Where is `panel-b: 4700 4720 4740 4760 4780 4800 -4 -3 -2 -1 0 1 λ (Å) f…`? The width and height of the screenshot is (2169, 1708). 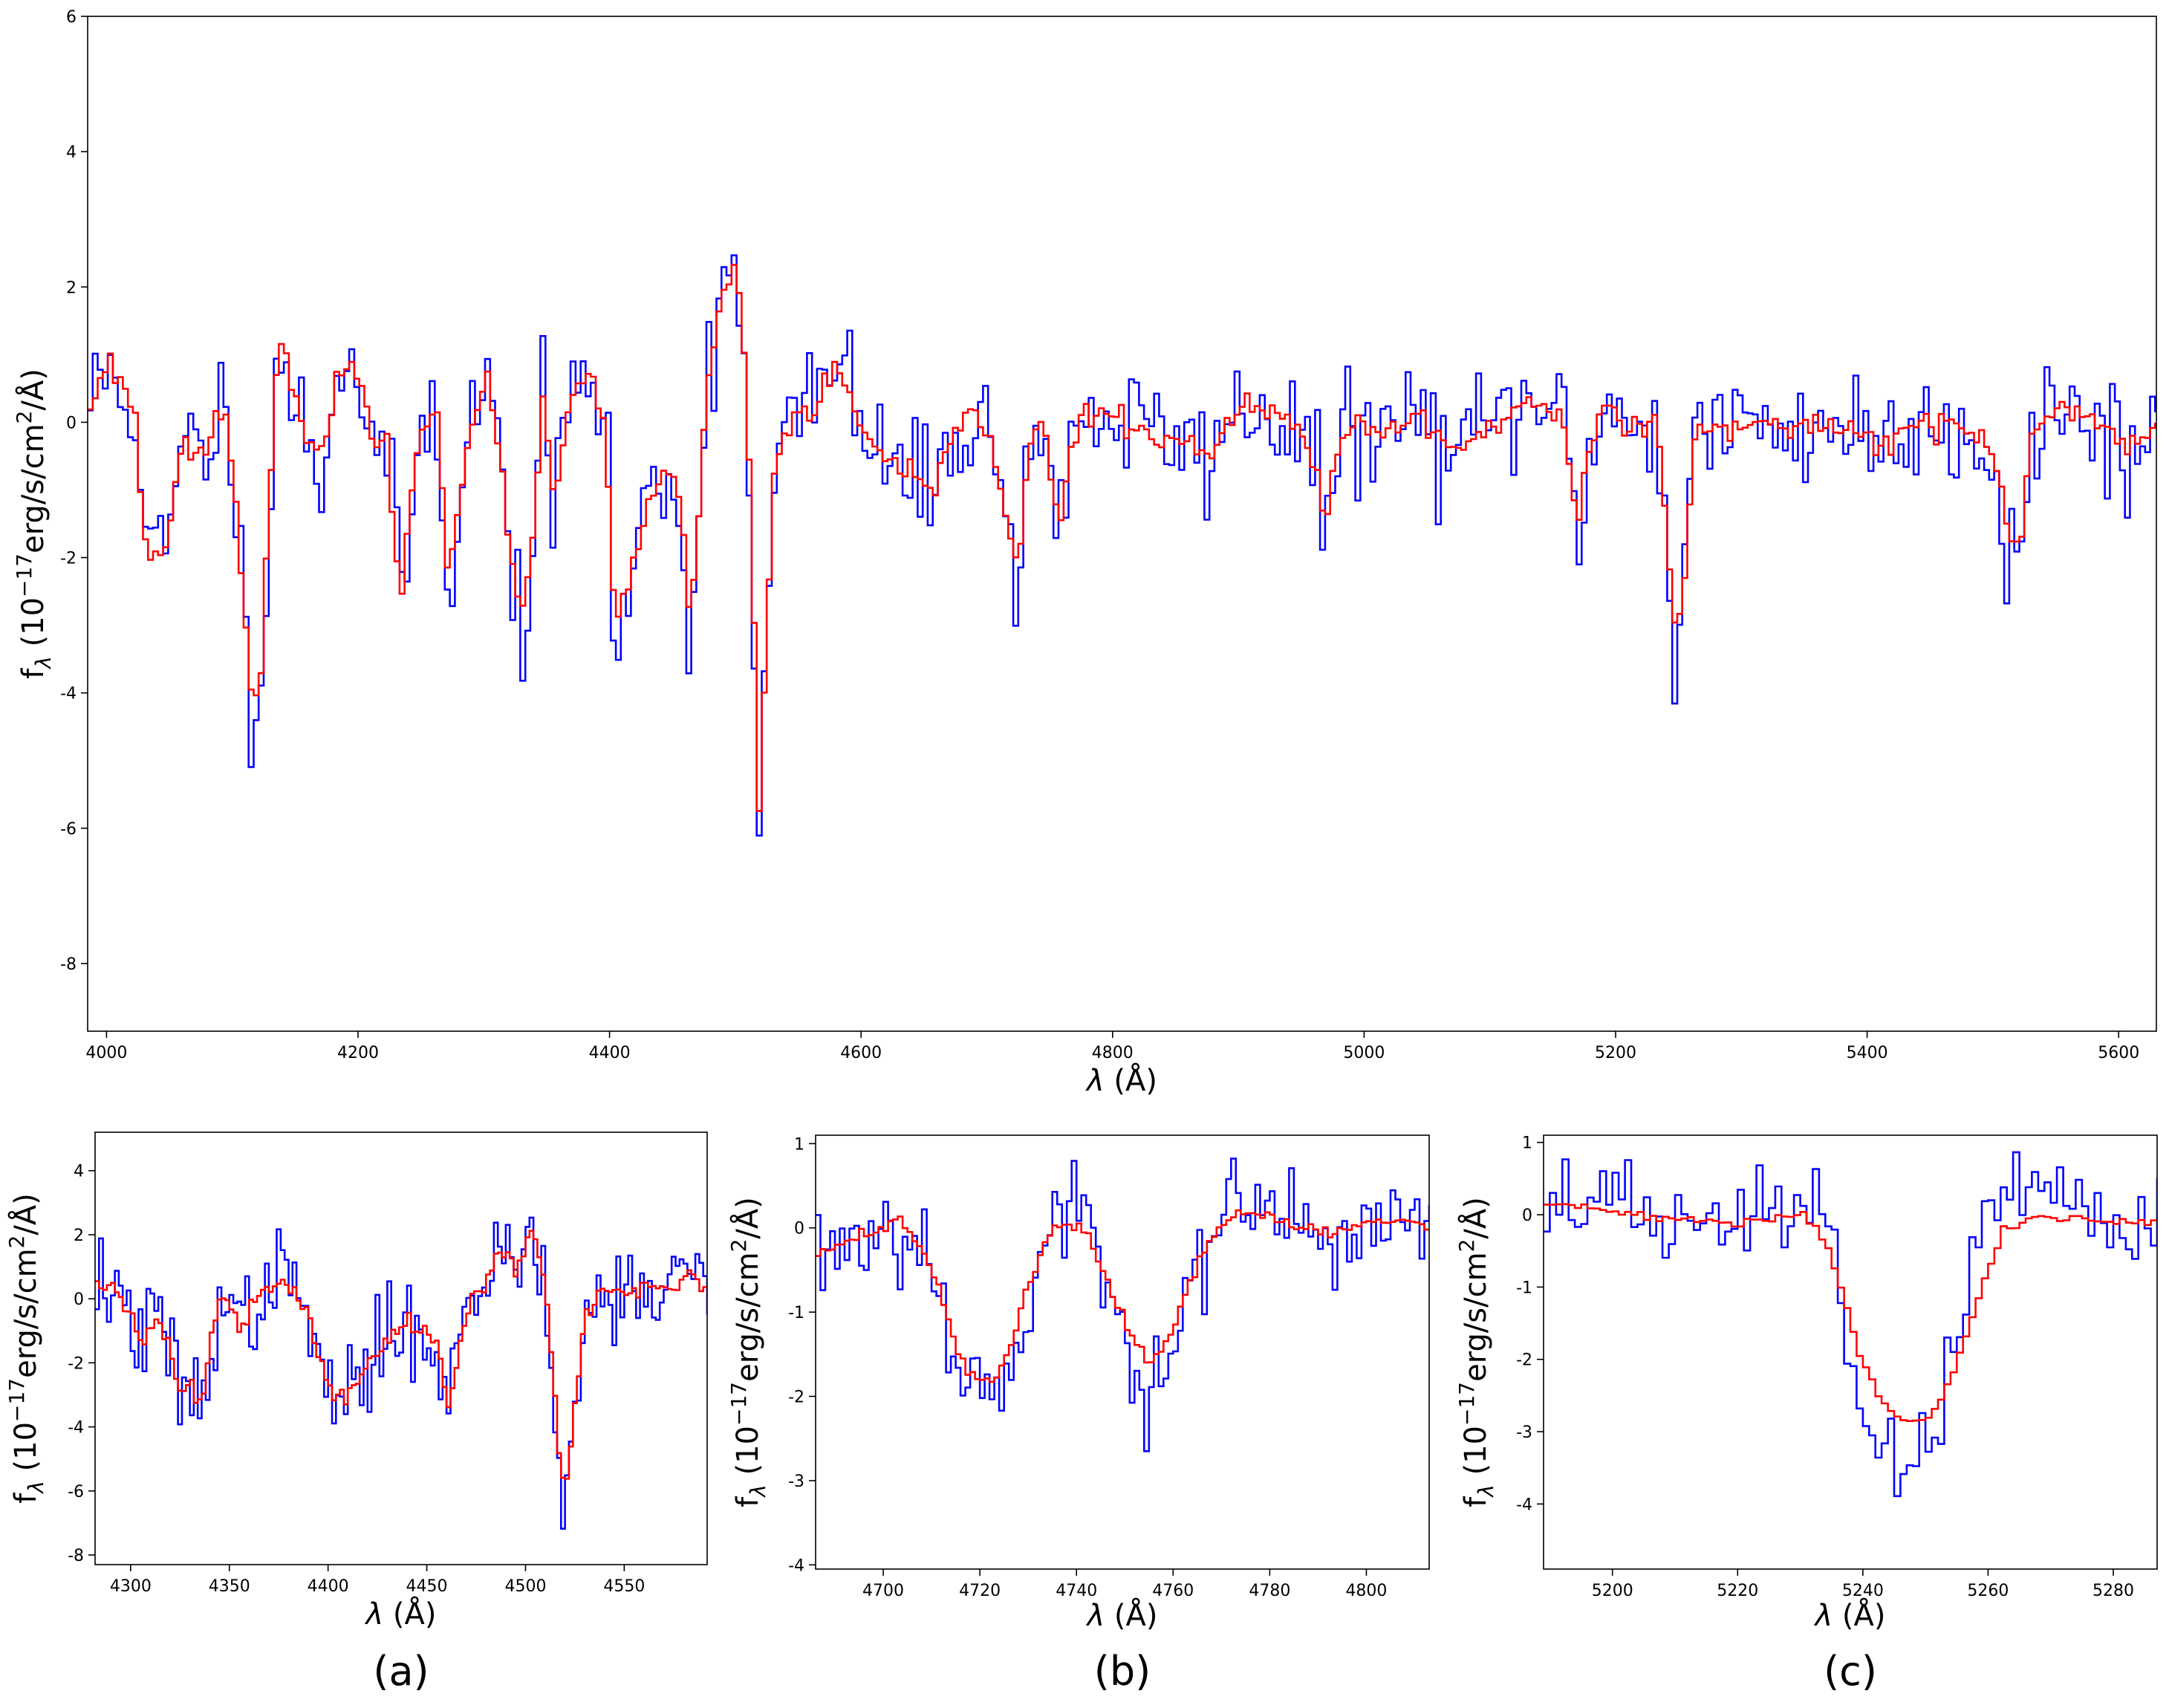
panel-b: 4700 4720 4740 4760 4780 4800 -4 -3 -2 -1 0 1 λ (Å) f… is located at coordinates (1078, 1414).